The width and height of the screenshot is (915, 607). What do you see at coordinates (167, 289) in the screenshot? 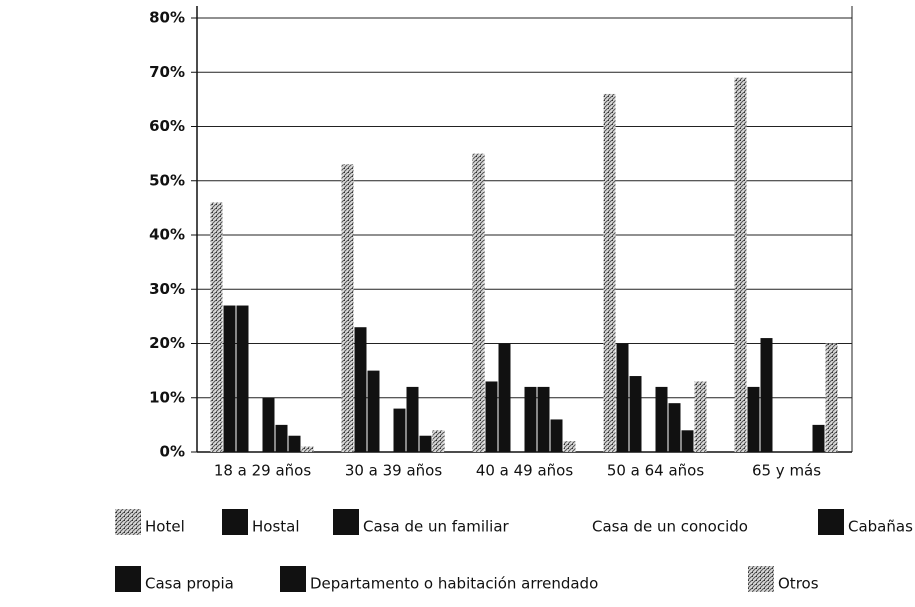
I see `y-tick-label: 30%` at bounding box center [167, 289].